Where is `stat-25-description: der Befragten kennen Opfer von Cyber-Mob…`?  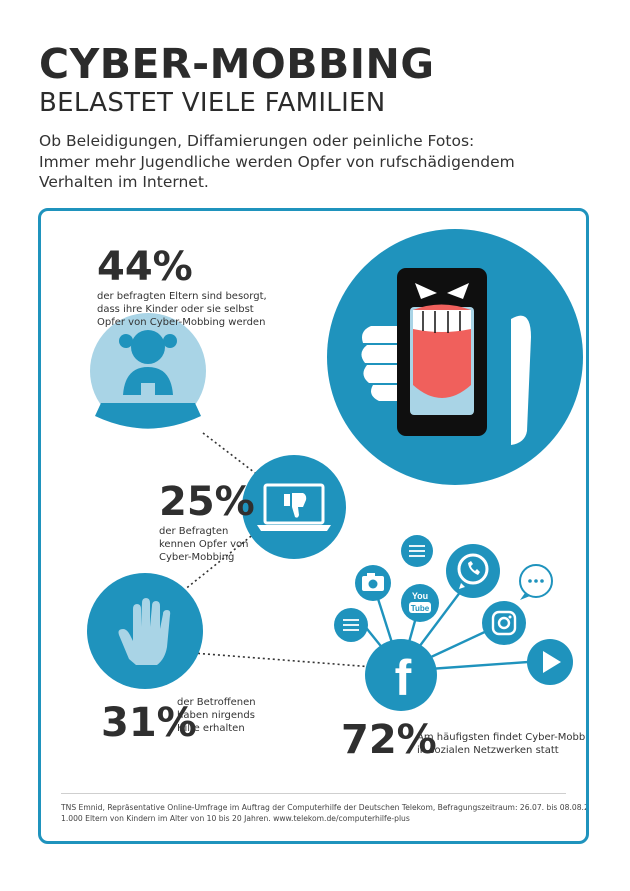
stat-25-description: der Befragten kennen Opfer von Cyber-Mob… is located at coordinates (204, 544).